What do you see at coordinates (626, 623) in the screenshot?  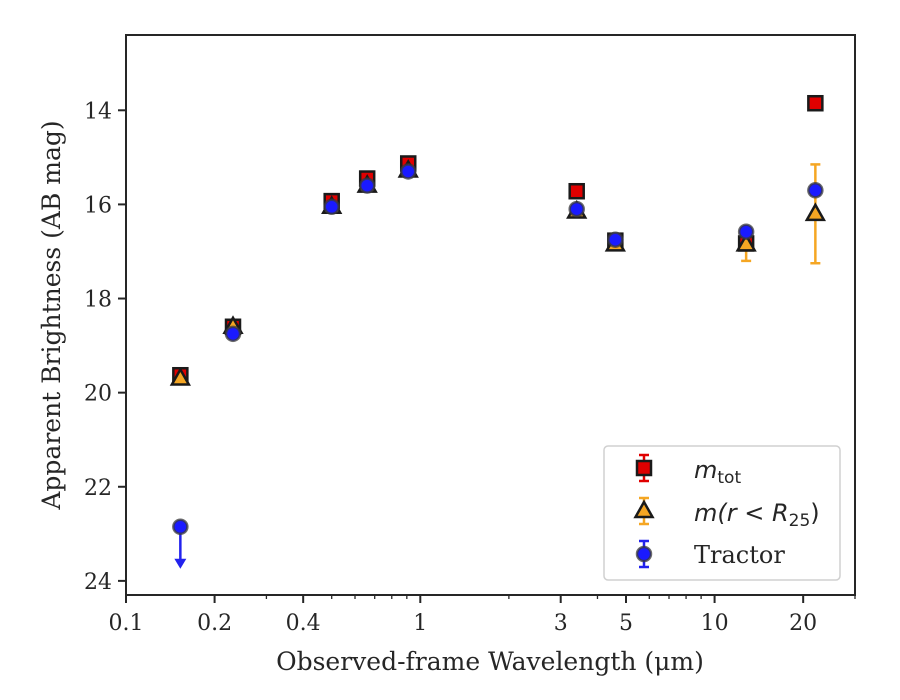 I see `x-tick-label: 5` at bounding box center [626, 623].